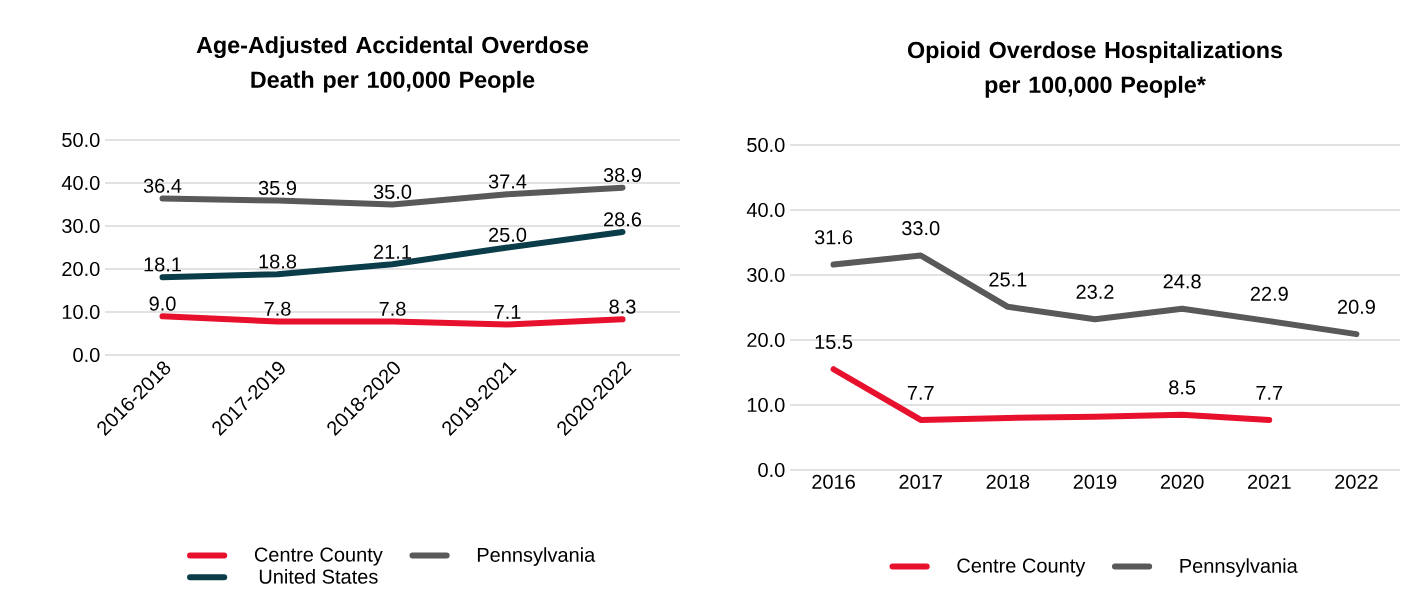  Describe the element at coordinates (834, 342) in the screenshot. I see `data-label: 15.5` at that location.